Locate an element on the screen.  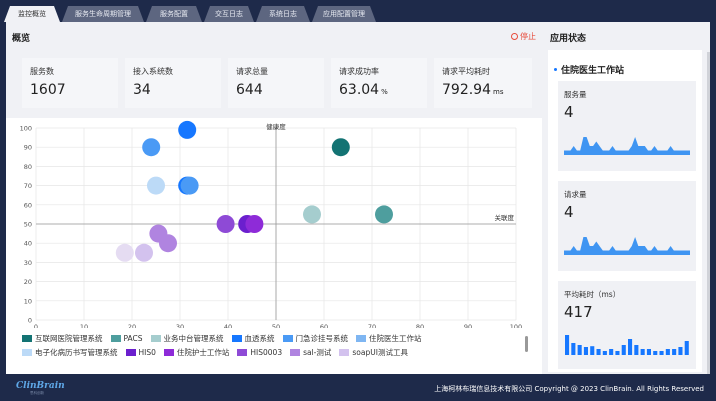
legend-item: sal-测试 is located at coordinates (310, 352).